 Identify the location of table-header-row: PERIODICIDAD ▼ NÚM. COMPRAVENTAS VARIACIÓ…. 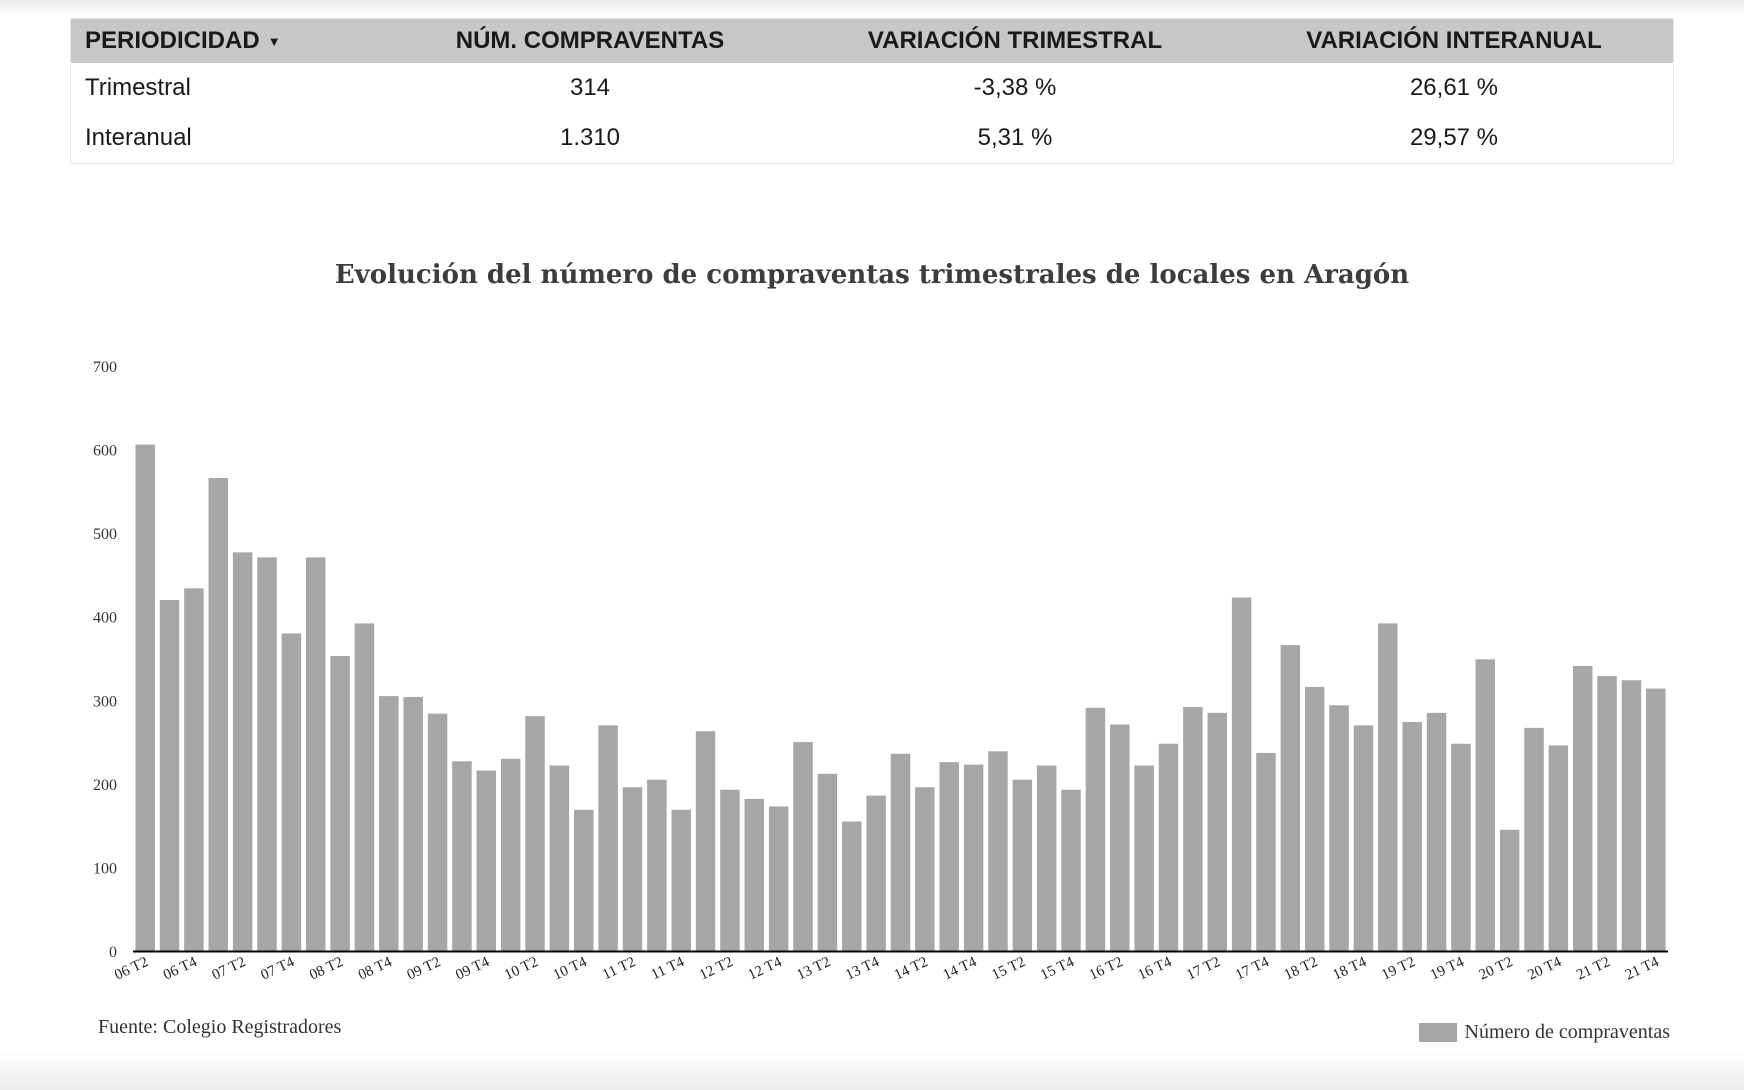
(872, 40).